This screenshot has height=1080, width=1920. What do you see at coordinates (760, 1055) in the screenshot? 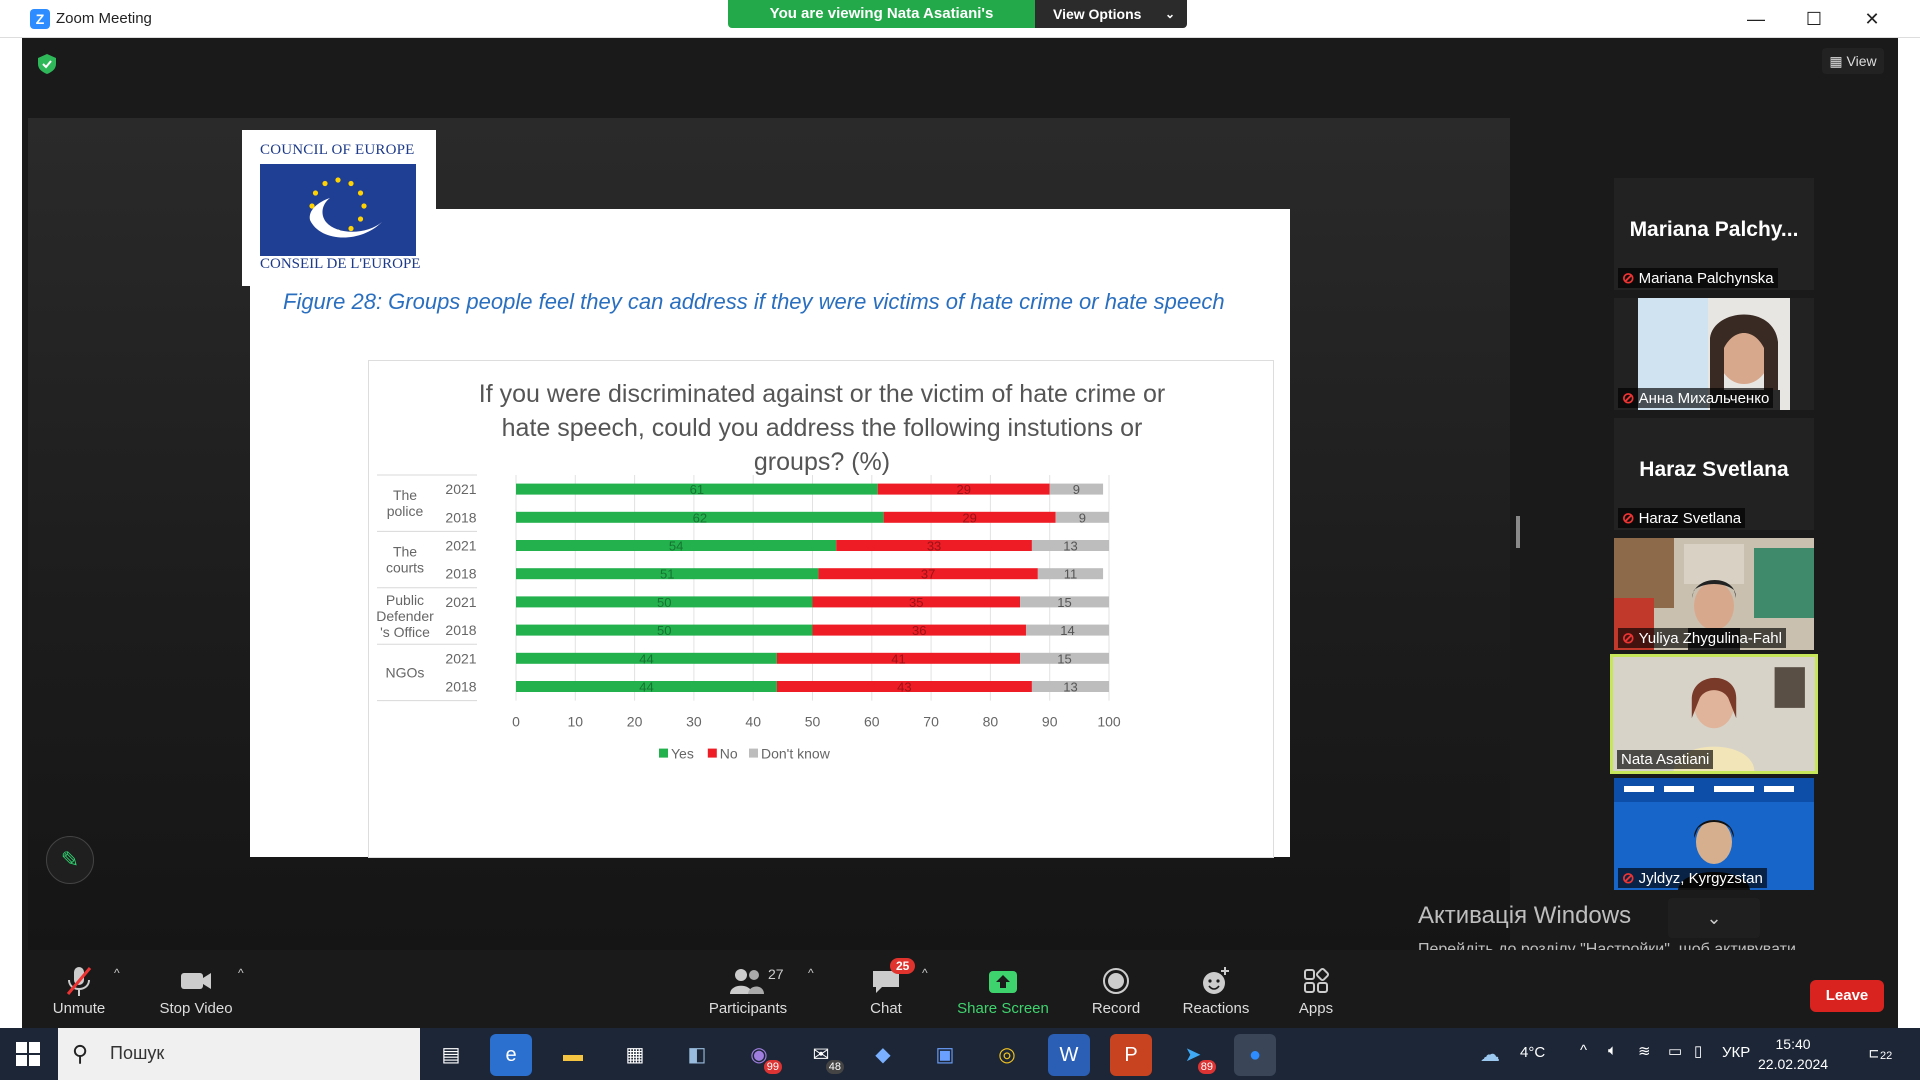
I see `viber-icon: ◉ 99` at bounding box center [760, 1055].